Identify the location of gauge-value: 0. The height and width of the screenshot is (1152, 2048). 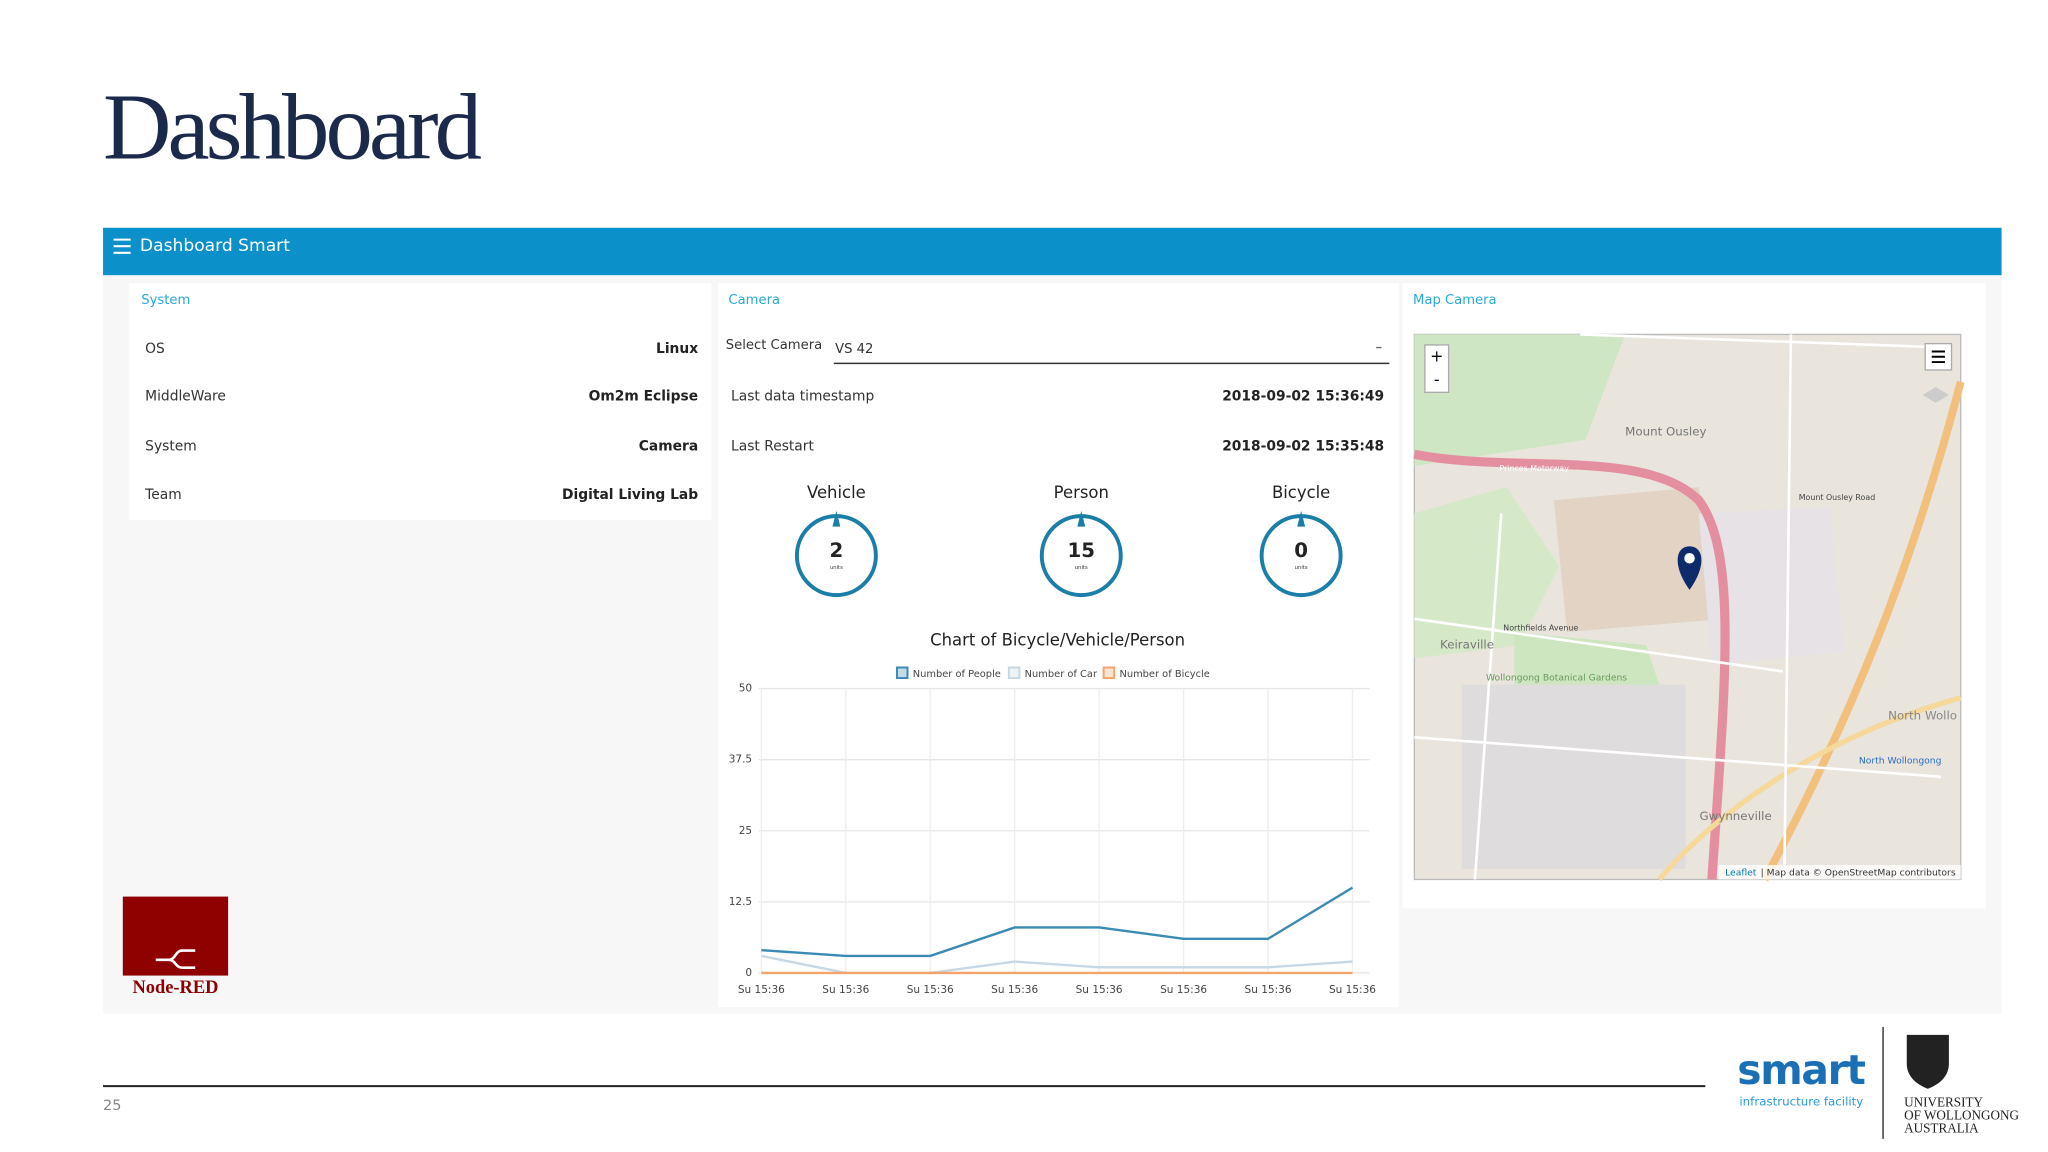
(1301, 550).